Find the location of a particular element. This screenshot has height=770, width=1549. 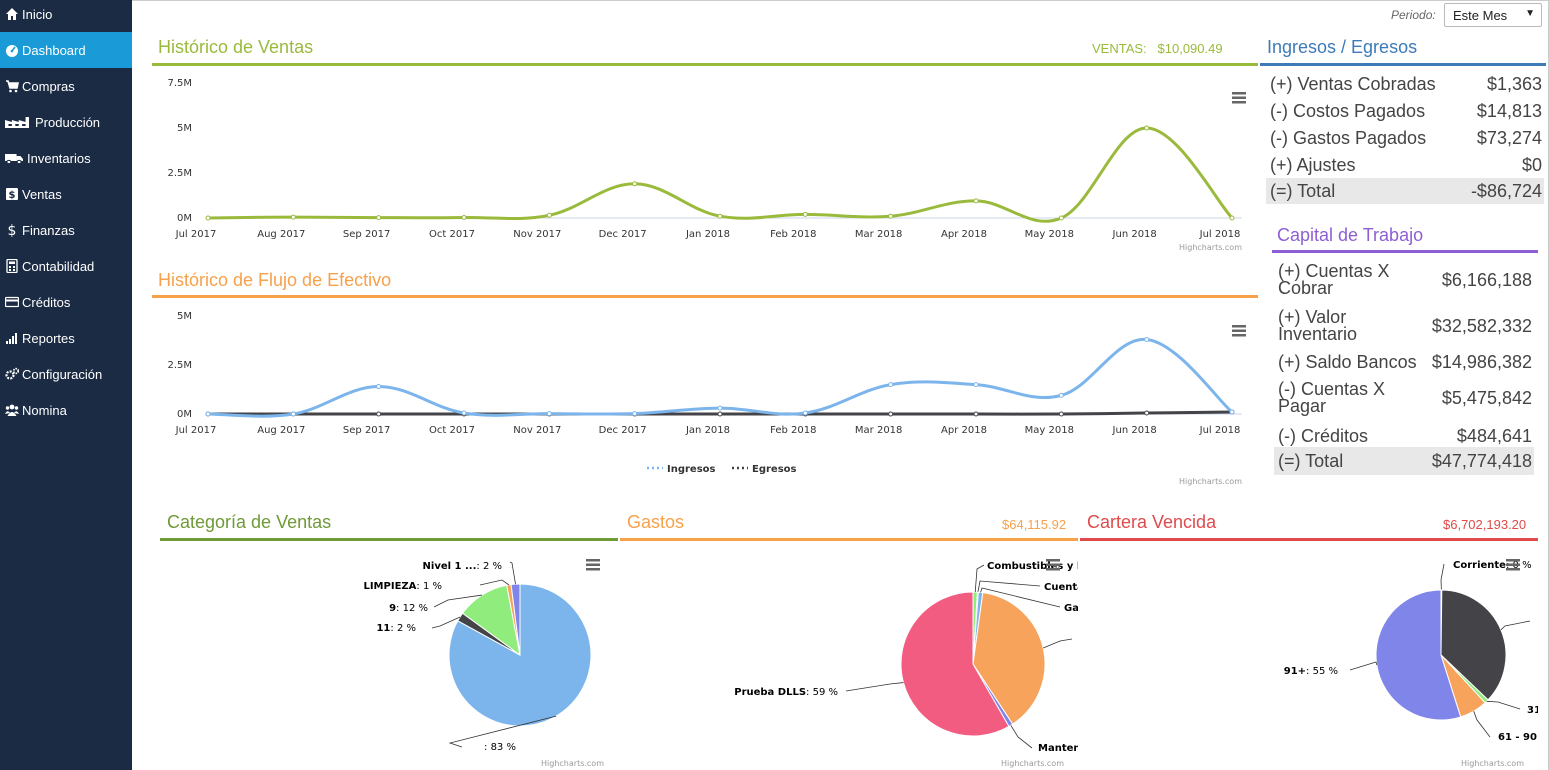

legend-item-ingresos: Ingresos is located at coordinates (681, 469).